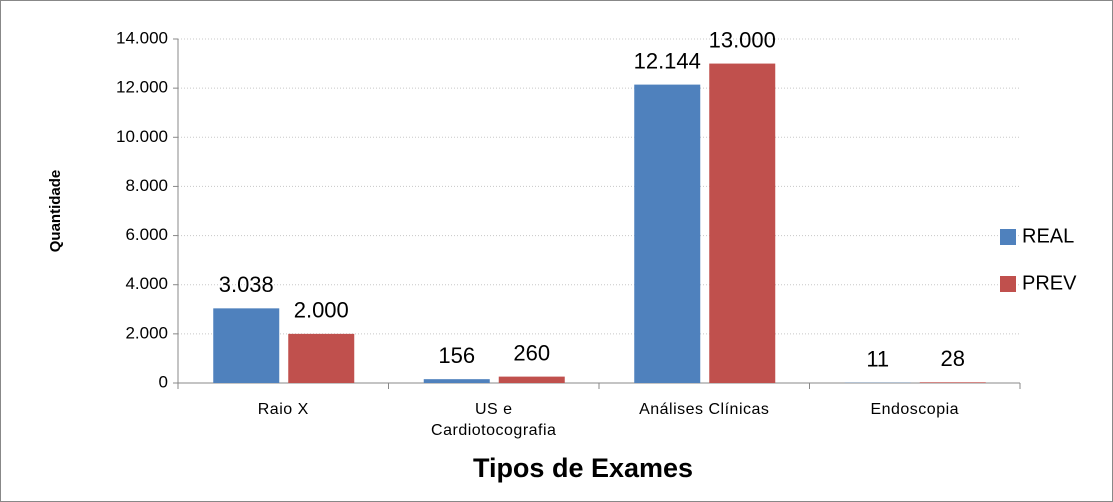 This screenshot has width=1113, height=502. Describe the element at coordinates (915, 409) in the screenshot. I see `x-tick-label: Endoscopia` at that location.